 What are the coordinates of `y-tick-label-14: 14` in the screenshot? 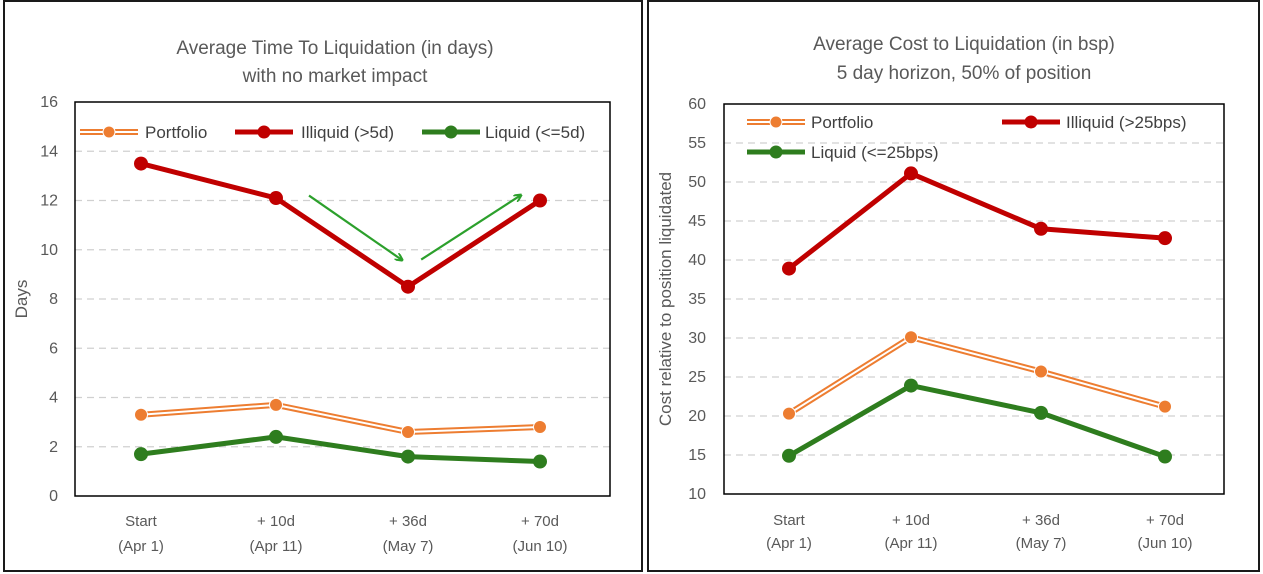 It's located at (49, 151).